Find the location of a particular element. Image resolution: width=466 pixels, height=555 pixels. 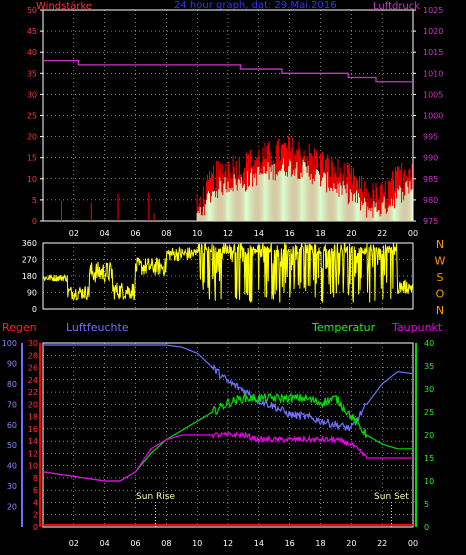

wind-y-tick-label: 45 is located at coordinates (32, 31).